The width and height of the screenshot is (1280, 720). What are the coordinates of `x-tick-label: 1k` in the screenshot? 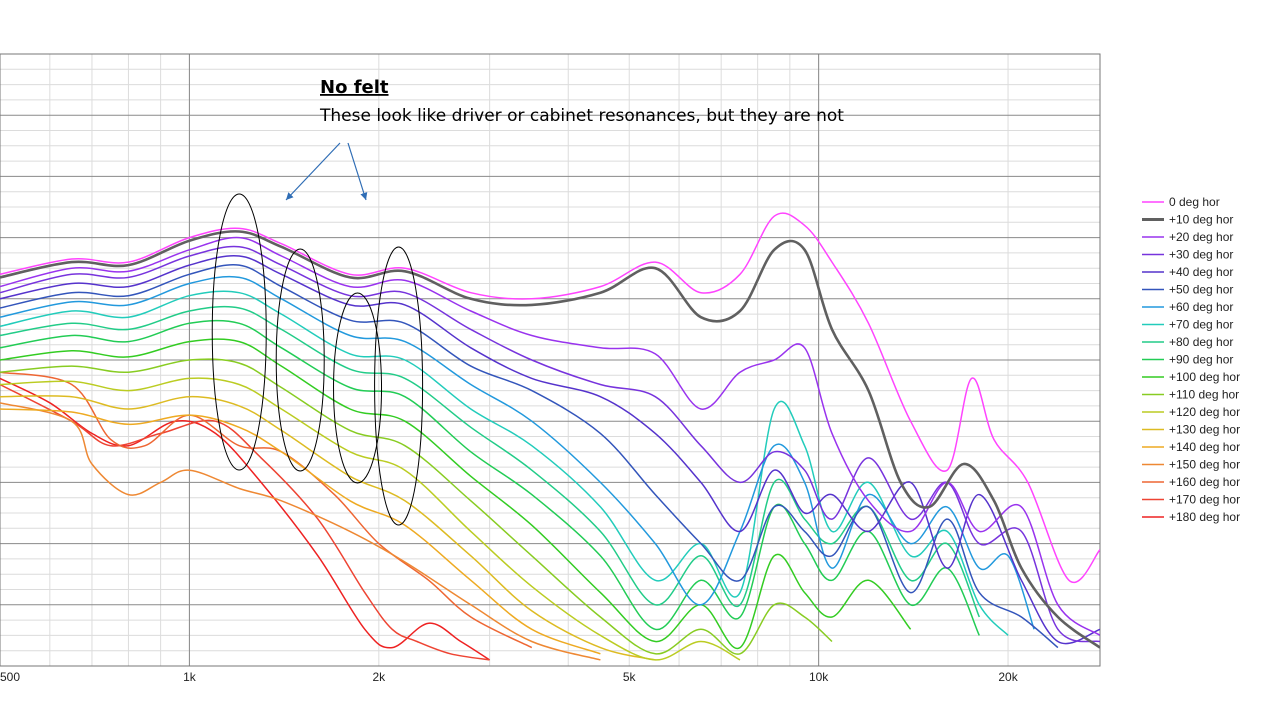 It's located at (190, 677).